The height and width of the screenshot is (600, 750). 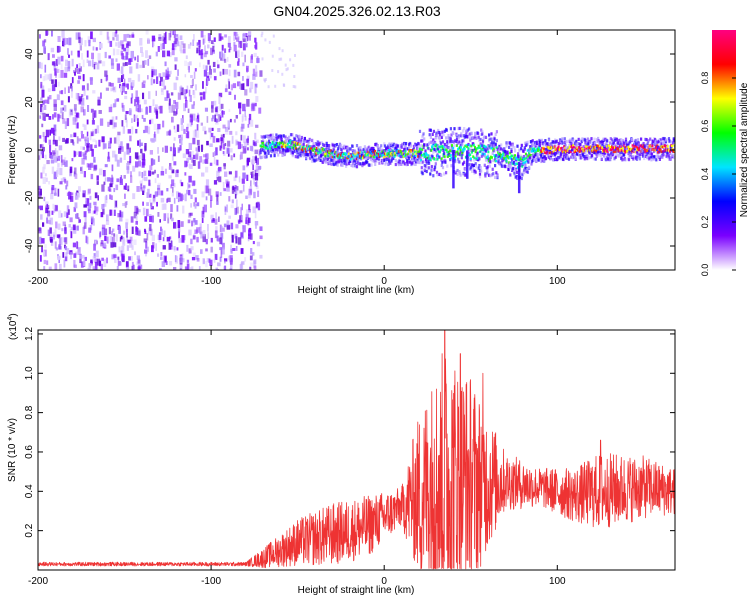 What do you see at coordinates (705, 174) in the screenshot?
I see `colorbar-tick-label: 0.4` at bounding box center [705, 174].